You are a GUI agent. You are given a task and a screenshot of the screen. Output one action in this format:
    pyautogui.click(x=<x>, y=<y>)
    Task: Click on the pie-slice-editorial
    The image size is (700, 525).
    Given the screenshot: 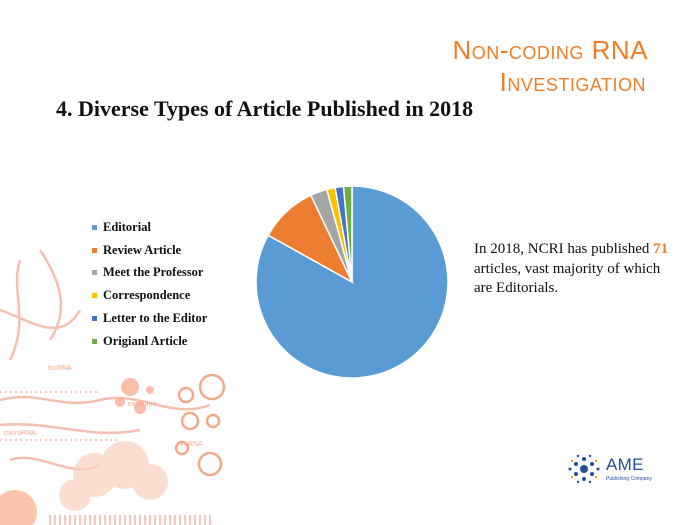 What is the action you would take?
    pyautogui.click(x=352, y=282)
    